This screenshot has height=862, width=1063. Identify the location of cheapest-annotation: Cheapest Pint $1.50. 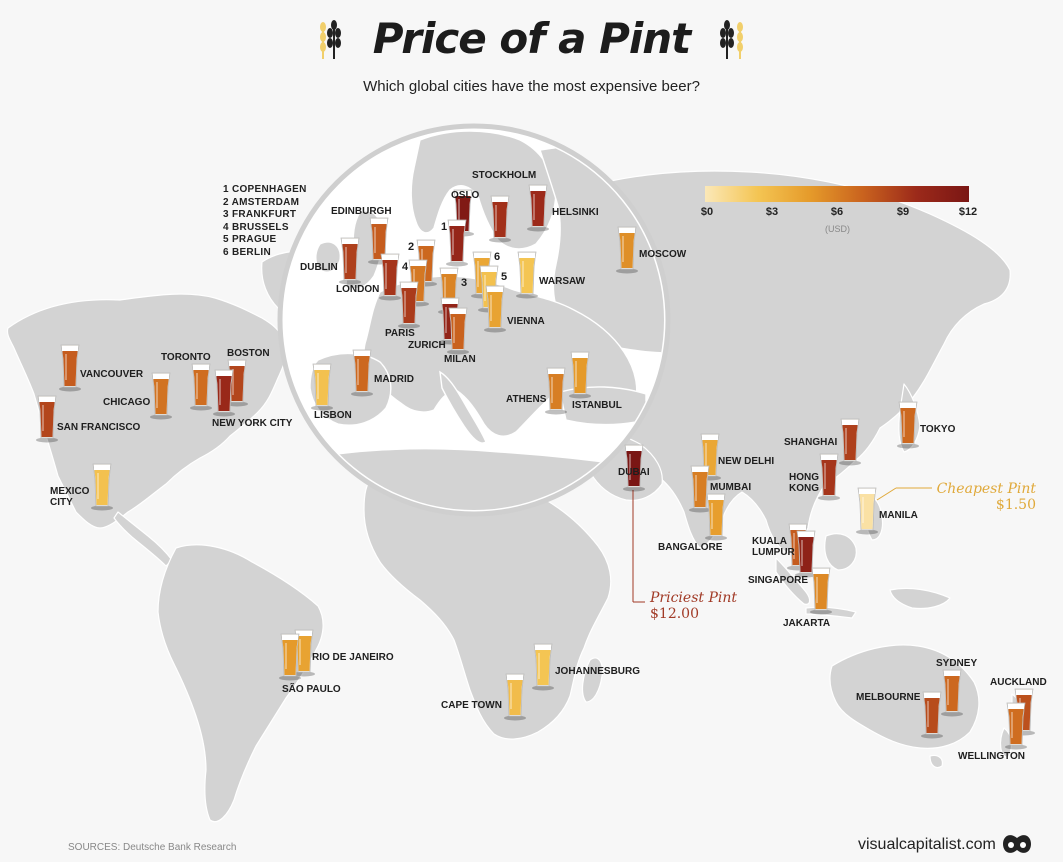
(986, 497).